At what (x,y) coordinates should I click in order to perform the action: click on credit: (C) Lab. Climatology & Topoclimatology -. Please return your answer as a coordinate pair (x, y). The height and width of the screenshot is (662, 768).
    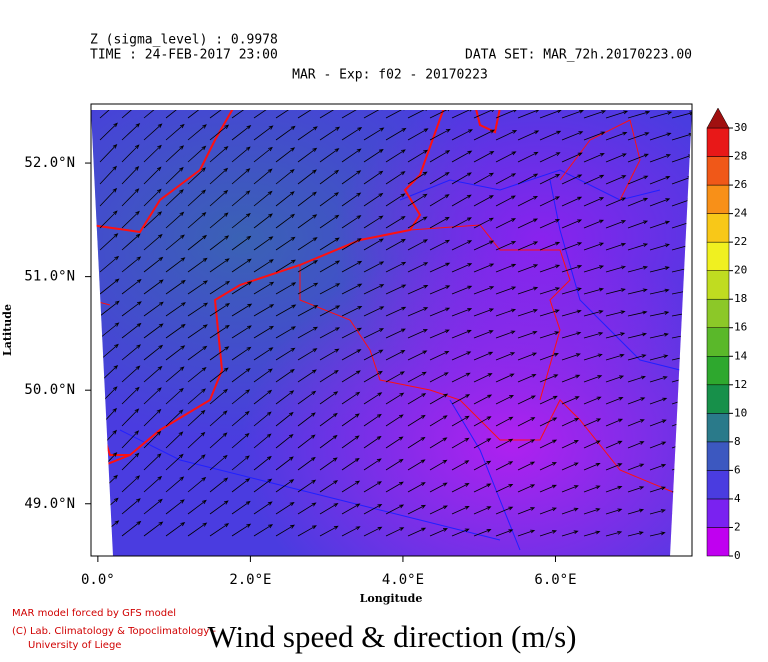
    Looking at the image, I should click on (114, 631).